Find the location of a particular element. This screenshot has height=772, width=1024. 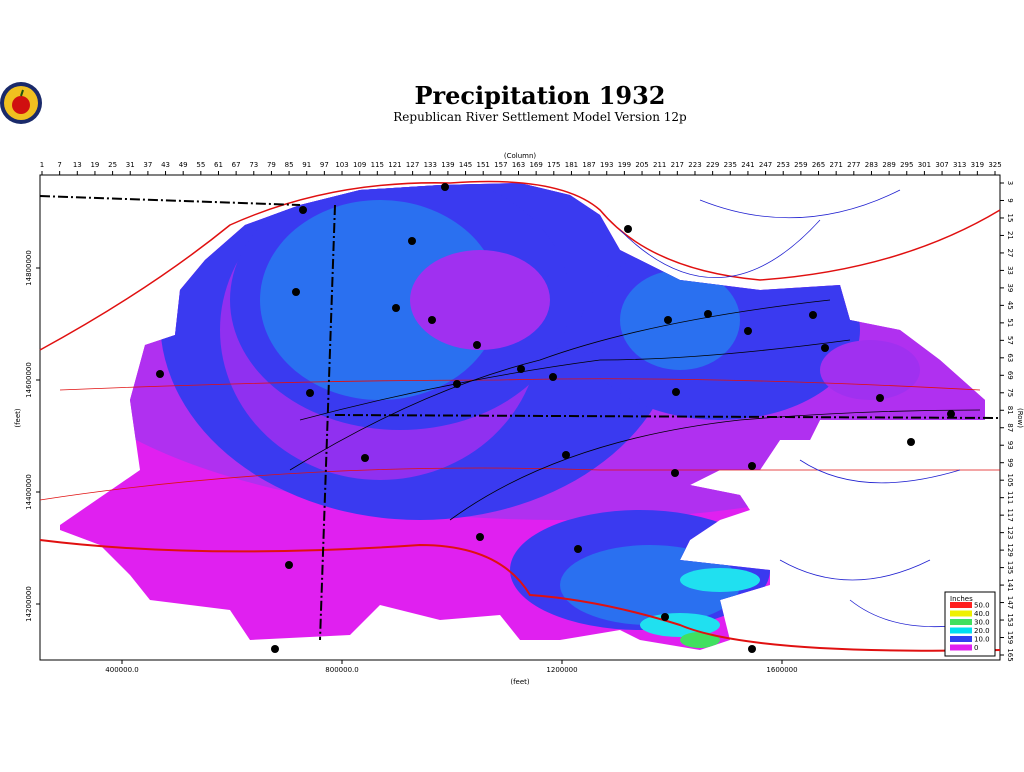

legend-label: 10.0 is located at coordinates (982, 640).